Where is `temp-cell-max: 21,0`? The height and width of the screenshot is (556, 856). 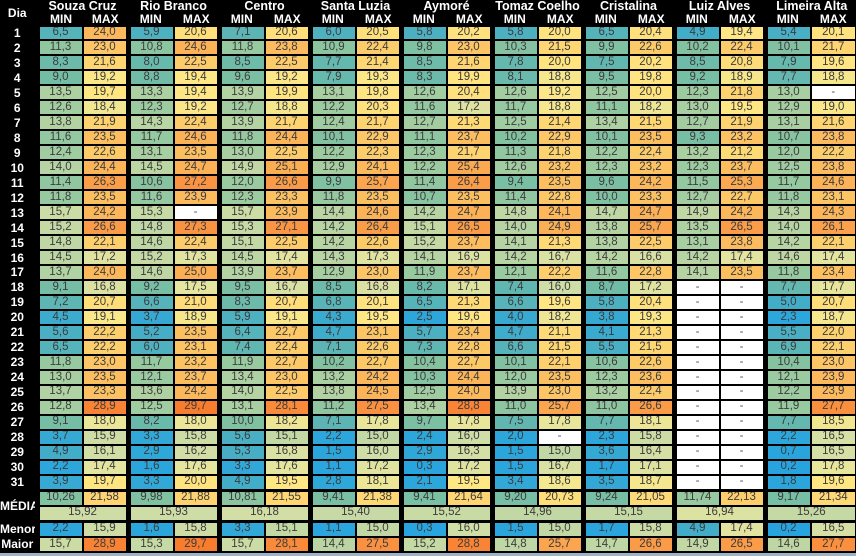
temp-cell-max: 21,0 is located at coordinates (196, 302).